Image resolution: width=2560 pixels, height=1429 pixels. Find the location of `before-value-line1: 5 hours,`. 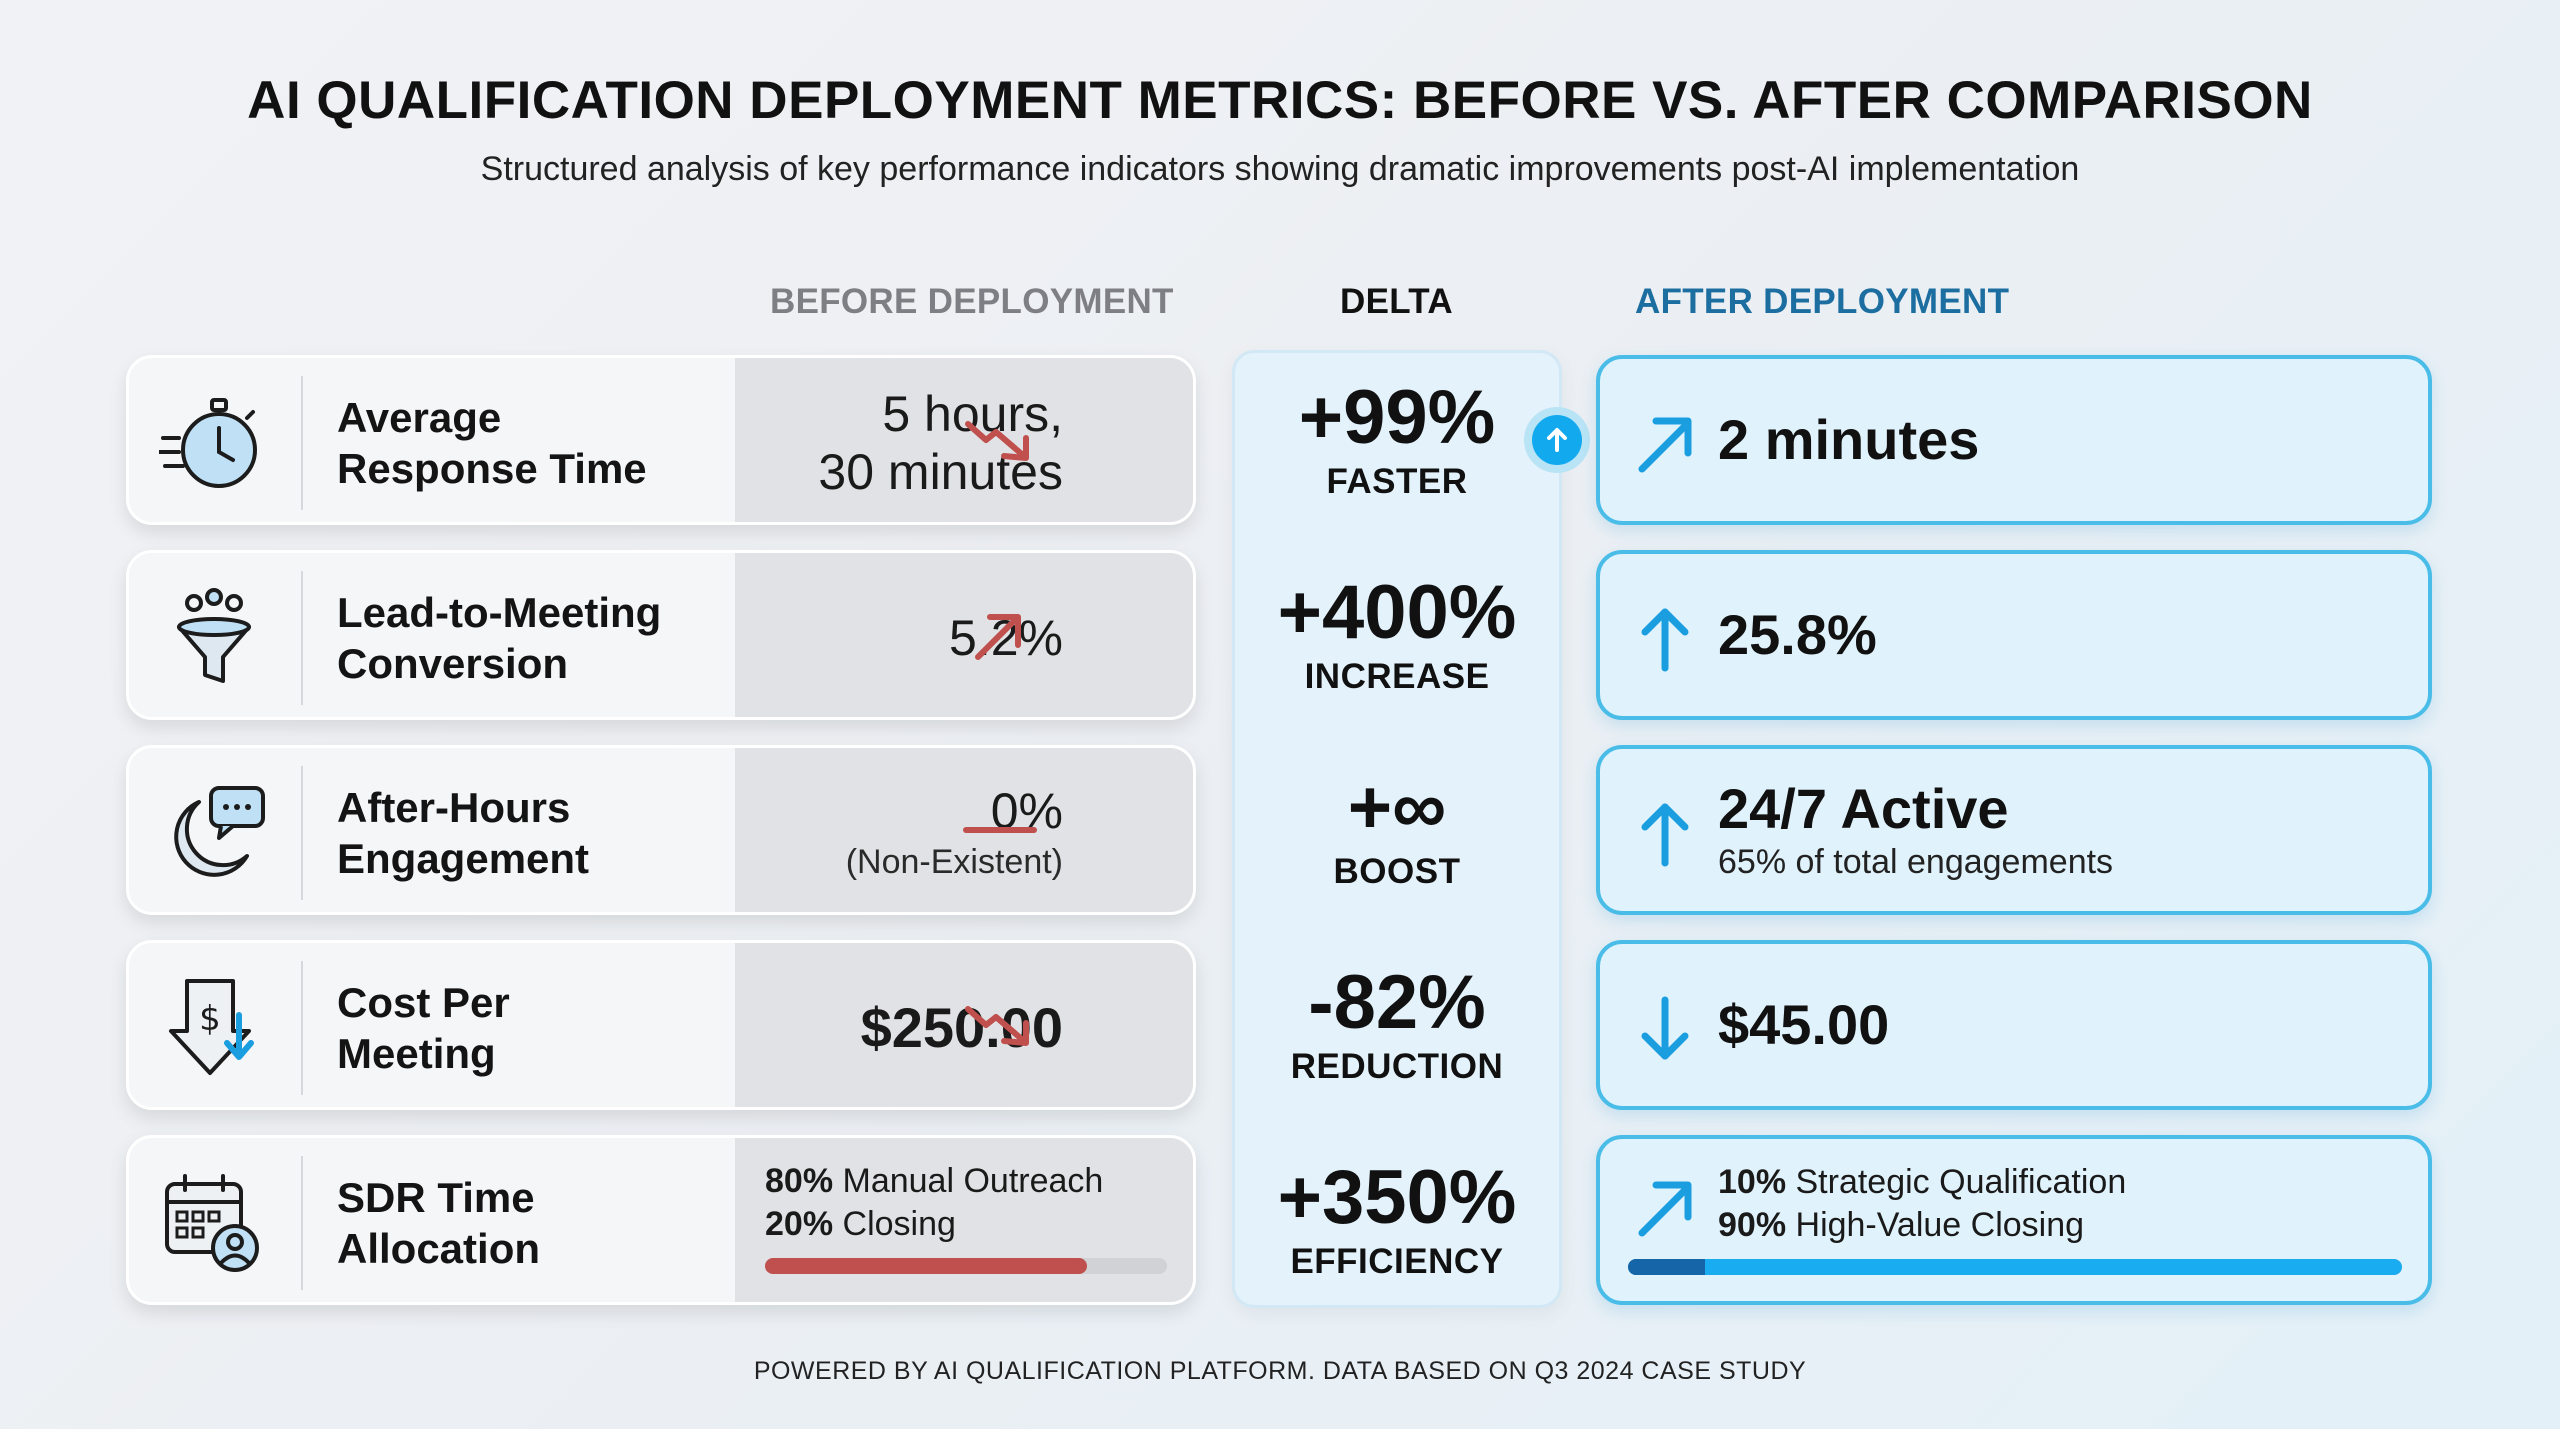

before-value-line1: 5 hours, is located at coordinates (972, 414).